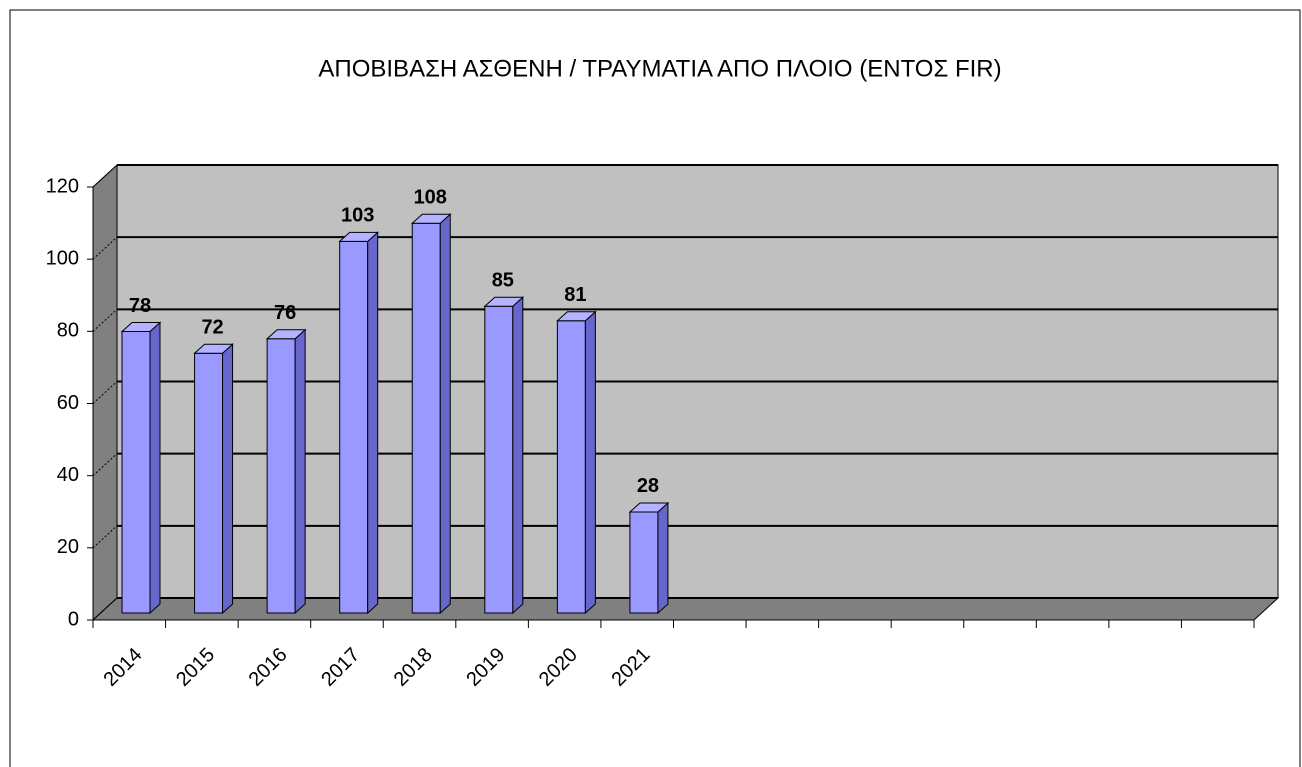 This screenshot has height=767, width=1302. Describe the element at coordinates (575, 295) in the screenshot. I see `value-label: 81` at that location.